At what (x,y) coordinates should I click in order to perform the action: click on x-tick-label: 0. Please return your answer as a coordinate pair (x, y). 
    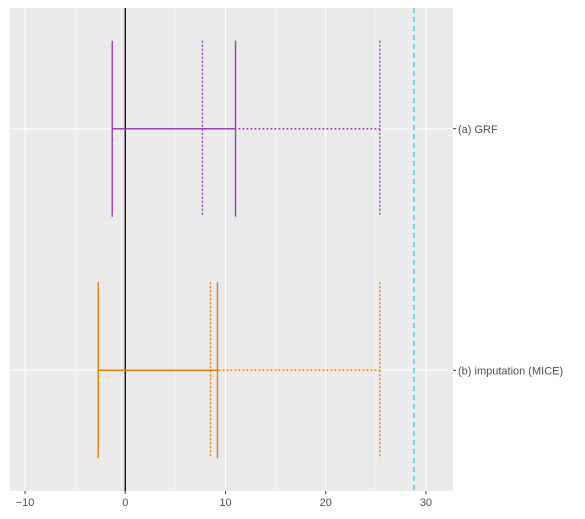
    Looking at the image, I should click on (125, 503).